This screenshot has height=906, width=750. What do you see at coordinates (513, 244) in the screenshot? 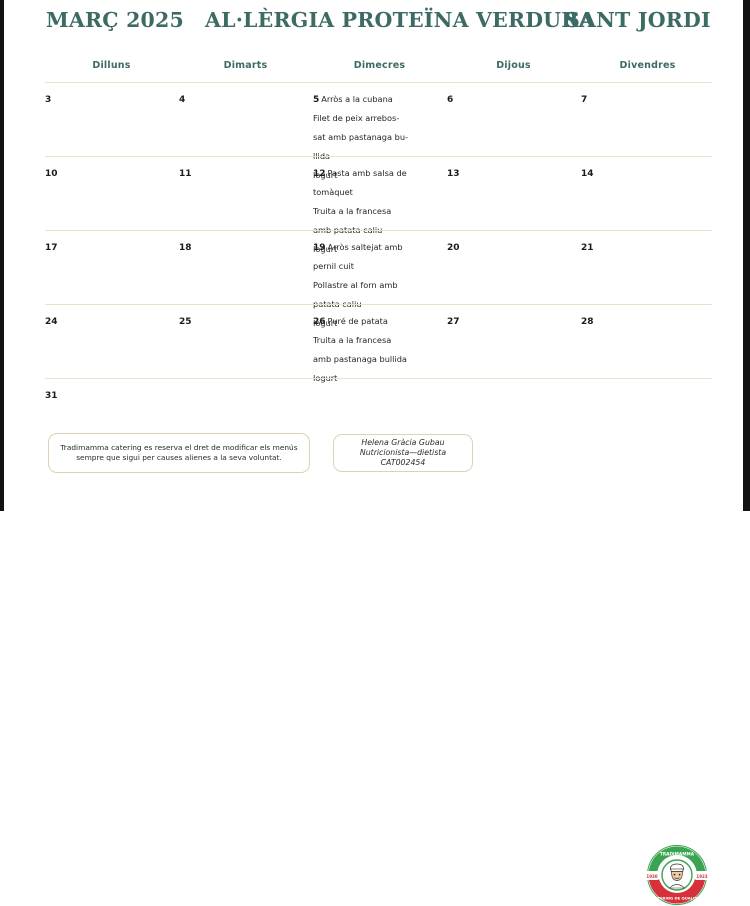
I see `calendar-day-cell: 20` at bounding box center [513, 244].